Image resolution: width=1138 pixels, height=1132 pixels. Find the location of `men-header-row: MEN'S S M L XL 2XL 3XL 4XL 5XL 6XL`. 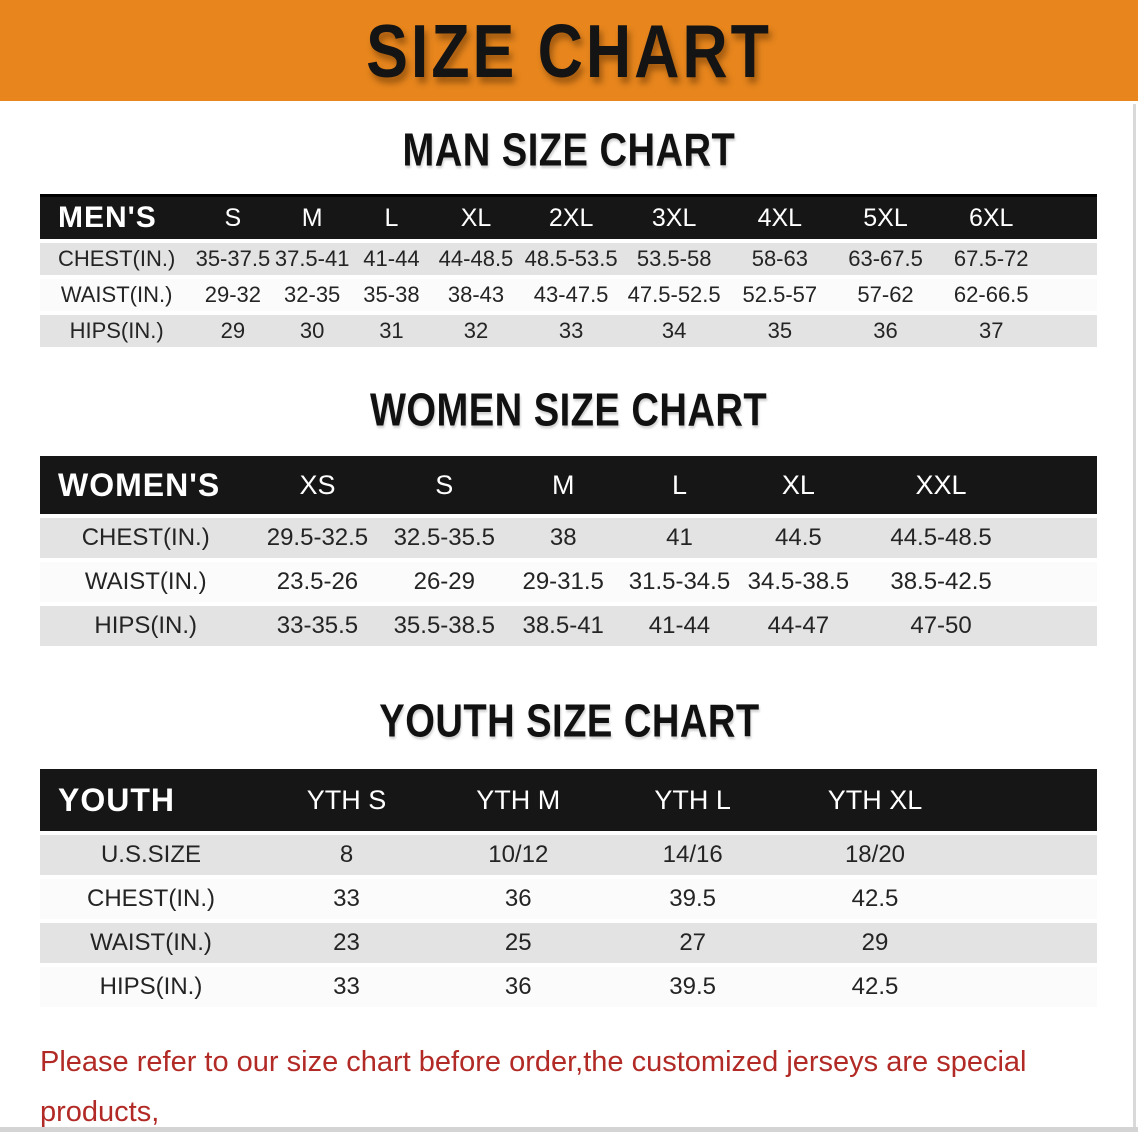

men-header-row: MEN'S S M L XL 2XL 3XL 4XL 5XL 6XL is located at coordinates (568, 216).